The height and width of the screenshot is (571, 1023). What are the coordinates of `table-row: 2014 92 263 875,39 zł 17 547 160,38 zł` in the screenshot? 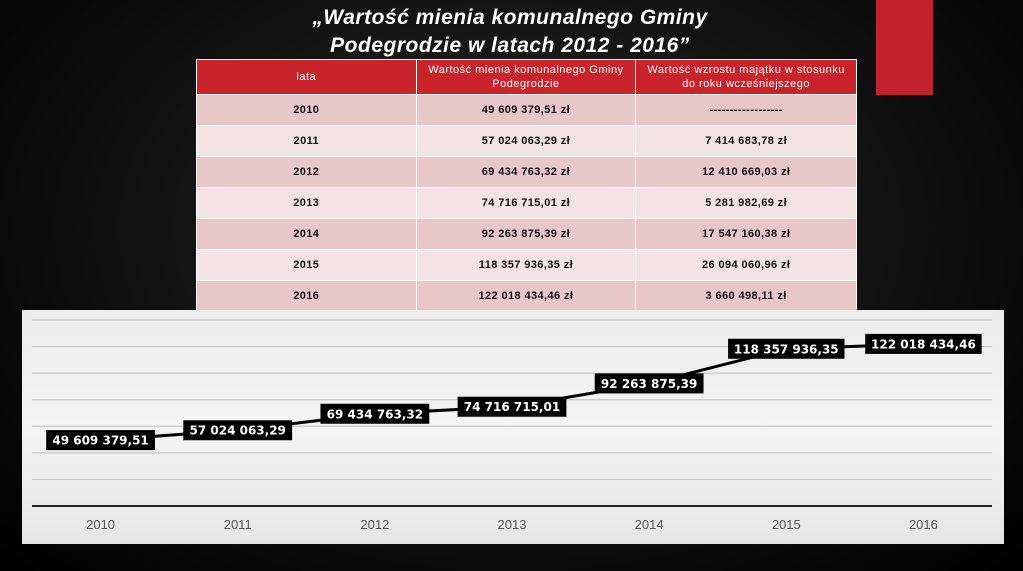 It's located at (526, 234).